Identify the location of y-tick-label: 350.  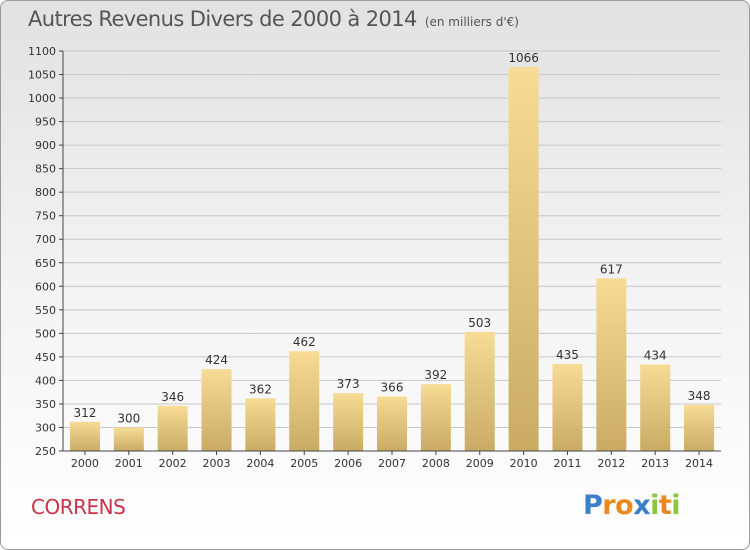
(45, 404).